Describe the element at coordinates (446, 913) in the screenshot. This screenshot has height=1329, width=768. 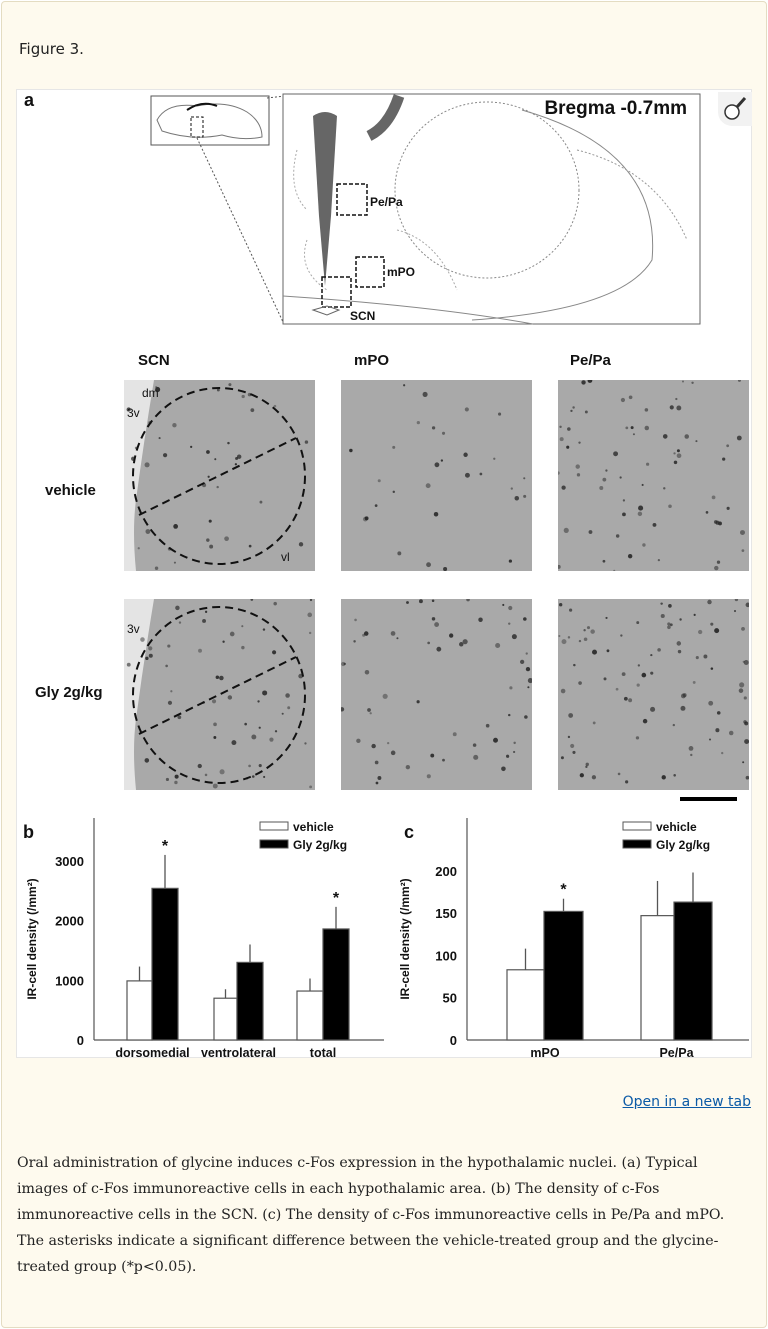
I see `y-tick-label: 150` at that location.